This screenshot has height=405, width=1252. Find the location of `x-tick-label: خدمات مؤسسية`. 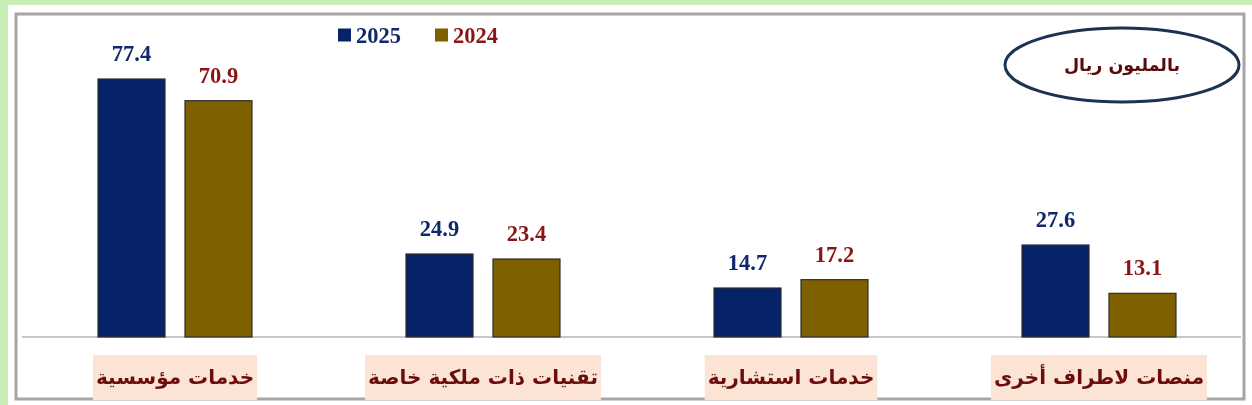

x-tick-label: خدمات مؤسسية is located at coordinates (175, 377).